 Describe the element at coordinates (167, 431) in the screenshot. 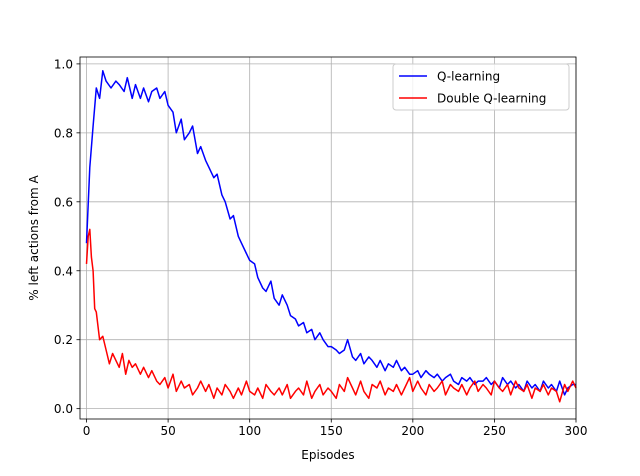

I see `x-tick-label: 50` at that location.